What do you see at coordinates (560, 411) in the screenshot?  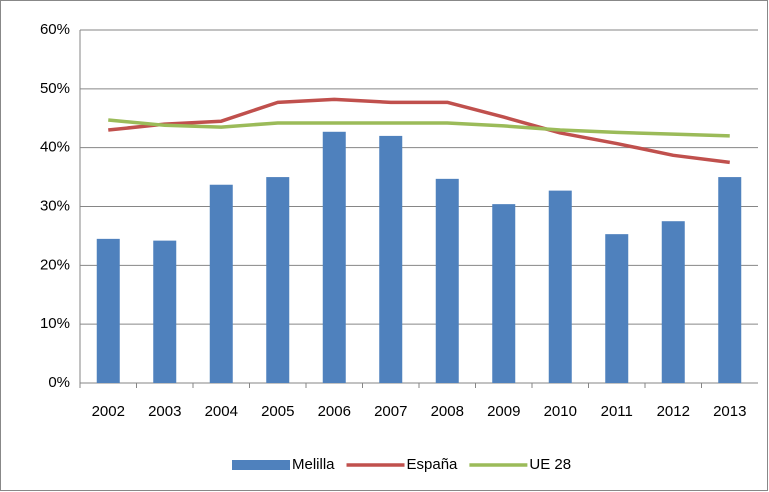 I see `x-tick-label: 2010` at bounding box center [560, 411].